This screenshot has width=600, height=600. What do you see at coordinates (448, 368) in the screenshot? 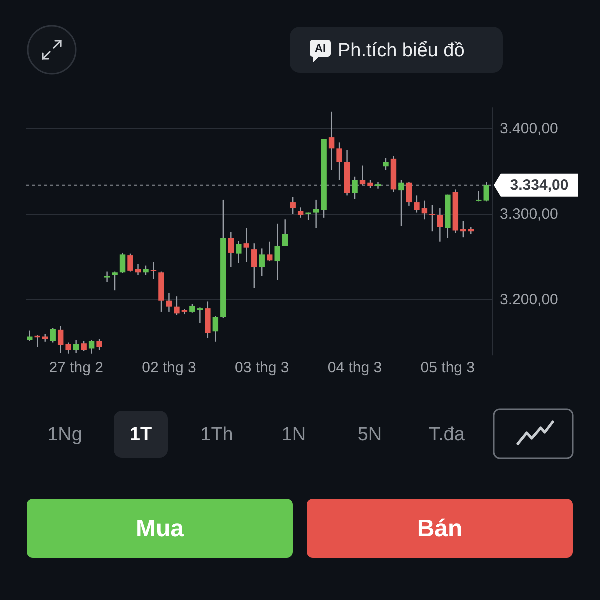
I see `x-tick-label: 05 thg 3` at bounding box center [448, 368].